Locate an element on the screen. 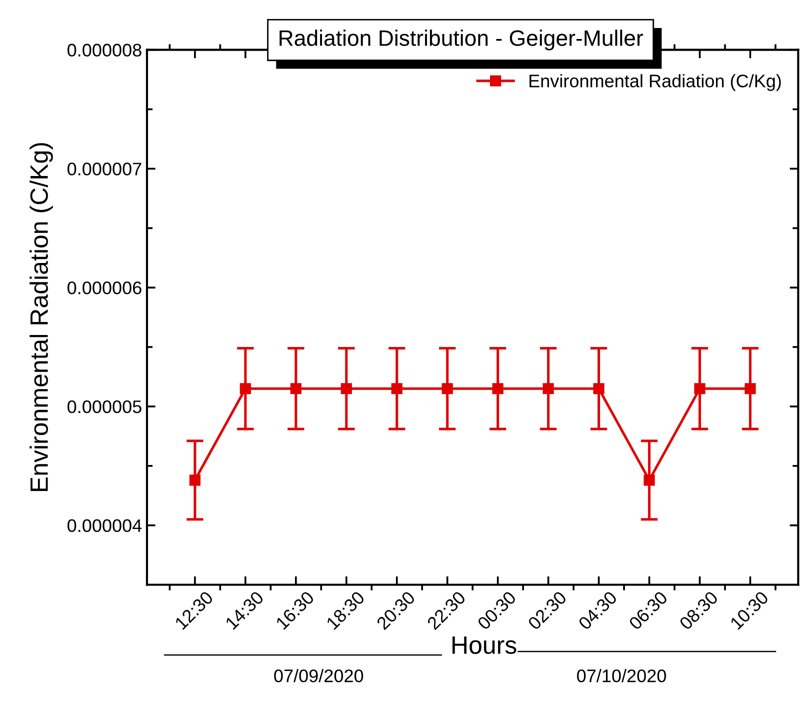 This screenshot has width=801, height=702. y-tick-label: 0.000006 is located at coordinates (105, 288).